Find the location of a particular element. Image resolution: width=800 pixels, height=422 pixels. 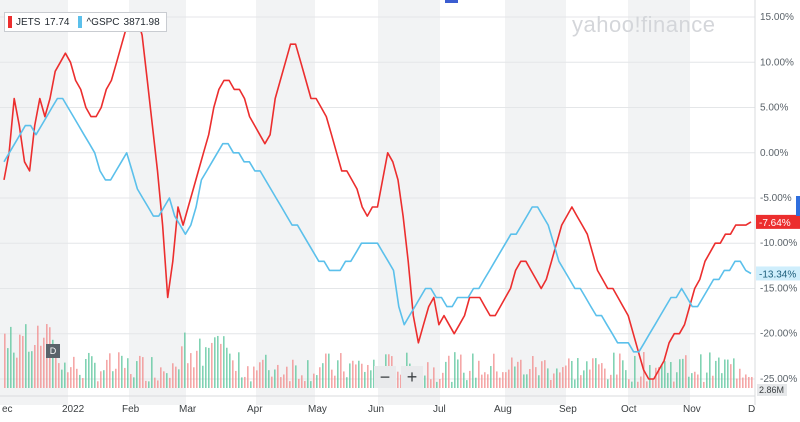

x-tick-label: Jun is located at coordinates (376, 409).